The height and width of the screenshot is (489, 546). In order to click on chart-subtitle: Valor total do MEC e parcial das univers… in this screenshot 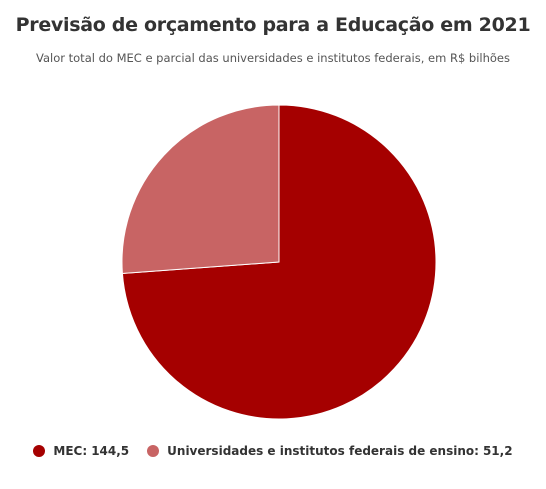, I will do `click(273, 58)`.